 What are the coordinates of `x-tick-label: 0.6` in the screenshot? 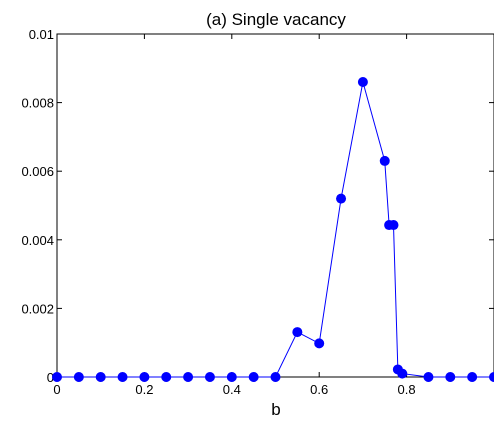 It's located at (319, 389).